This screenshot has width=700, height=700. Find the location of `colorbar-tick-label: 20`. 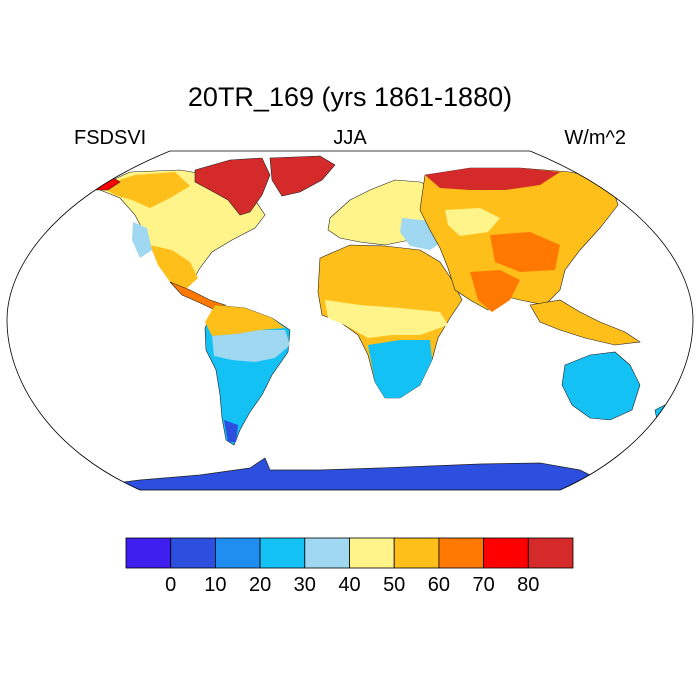

colorbar-tick-label: 20 is located at coordinates (260, 585).